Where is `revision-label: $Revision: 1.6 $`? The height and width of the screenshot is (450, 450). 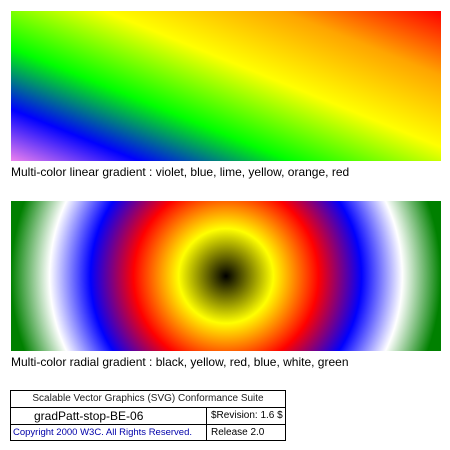 revision-label: $Revision: 1.6 $ is located at coordinates (246, 415).